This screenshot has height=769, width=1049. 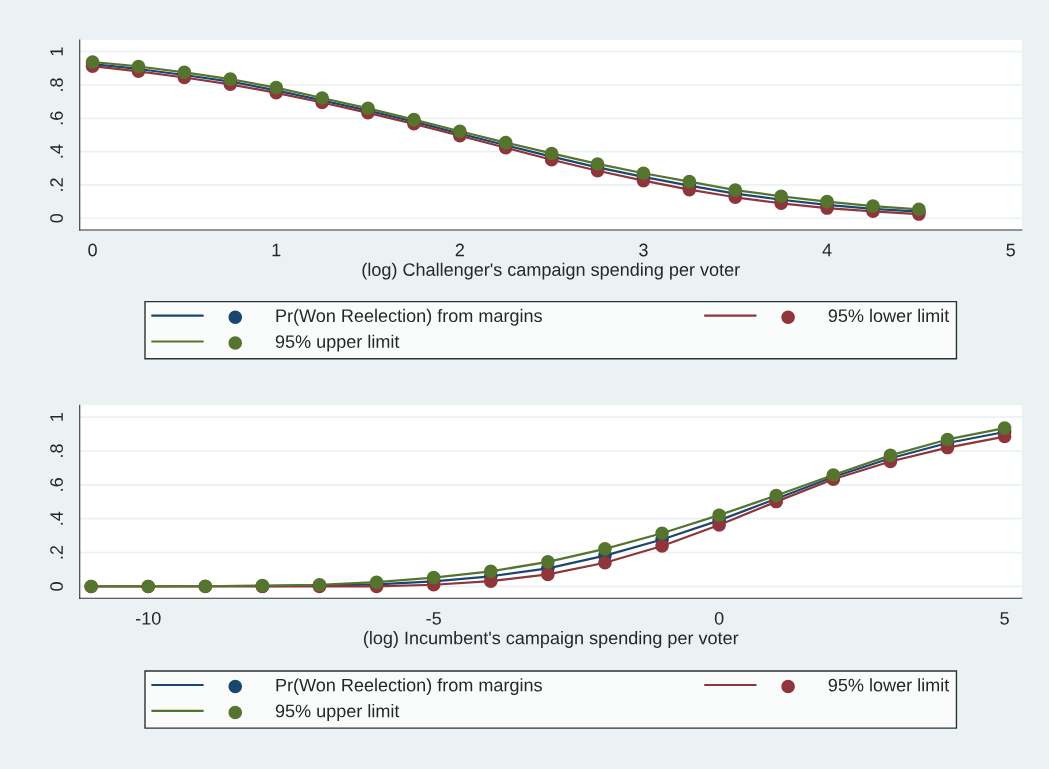 What do you see at coordinates (459, 250) in the screenshot?
I see `x-tick-label: 2` at bounding box center [459, 250].